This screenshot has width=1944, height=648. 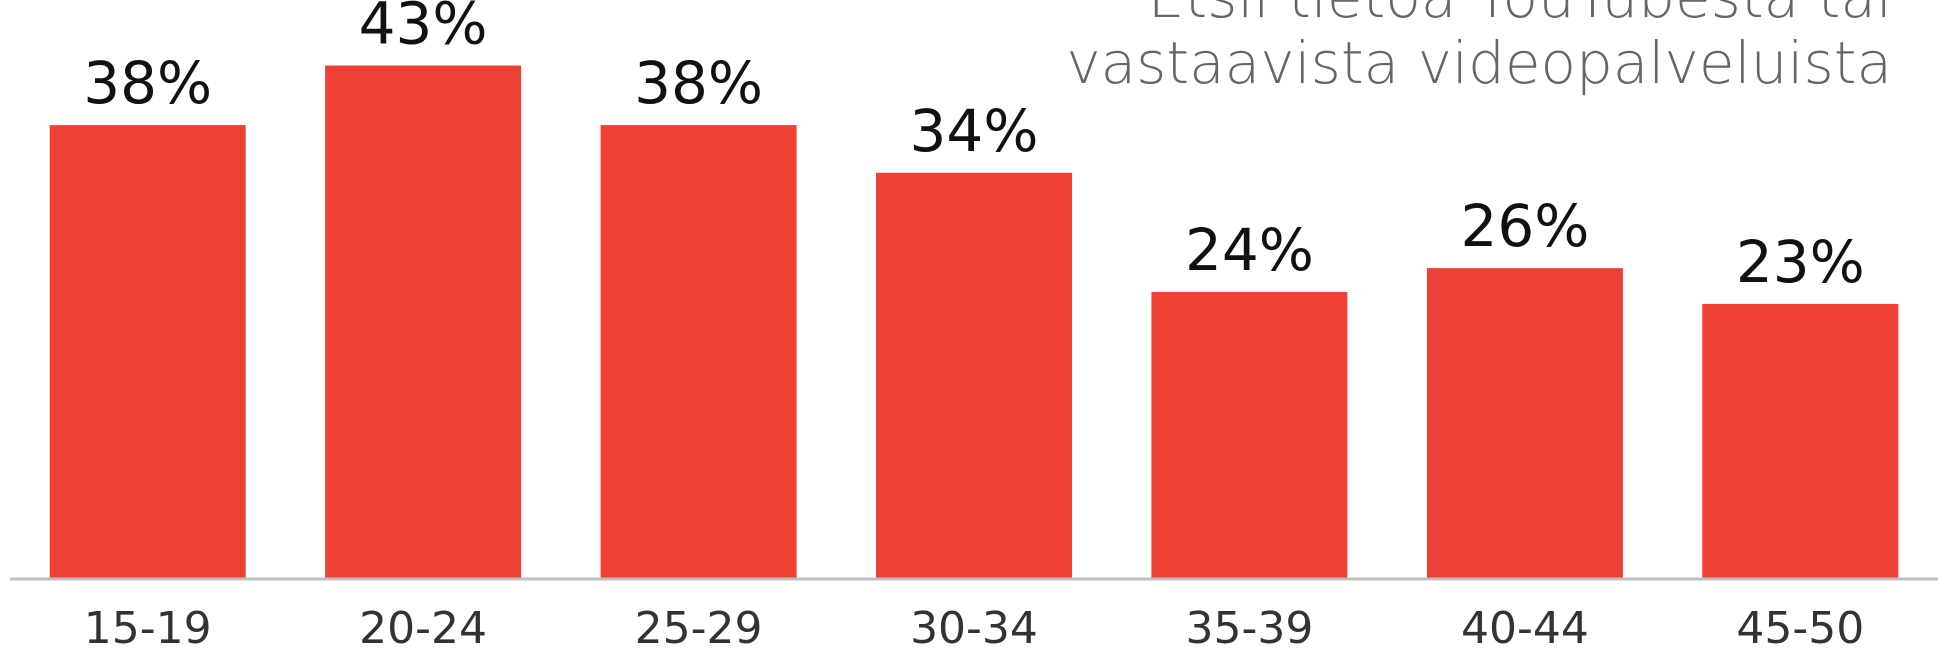 I want to click on x-tick-label-25-29: 25-29, so click(x=699, y=625).